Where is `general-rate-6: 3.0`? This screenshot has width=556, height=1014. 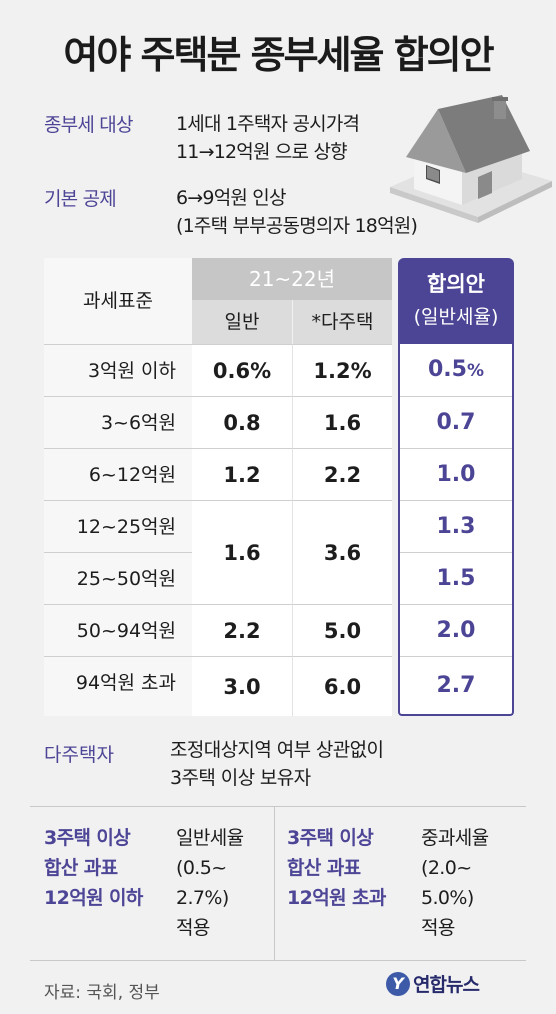 general-rate-6: 3.0 is located at coordinates (242, 686).